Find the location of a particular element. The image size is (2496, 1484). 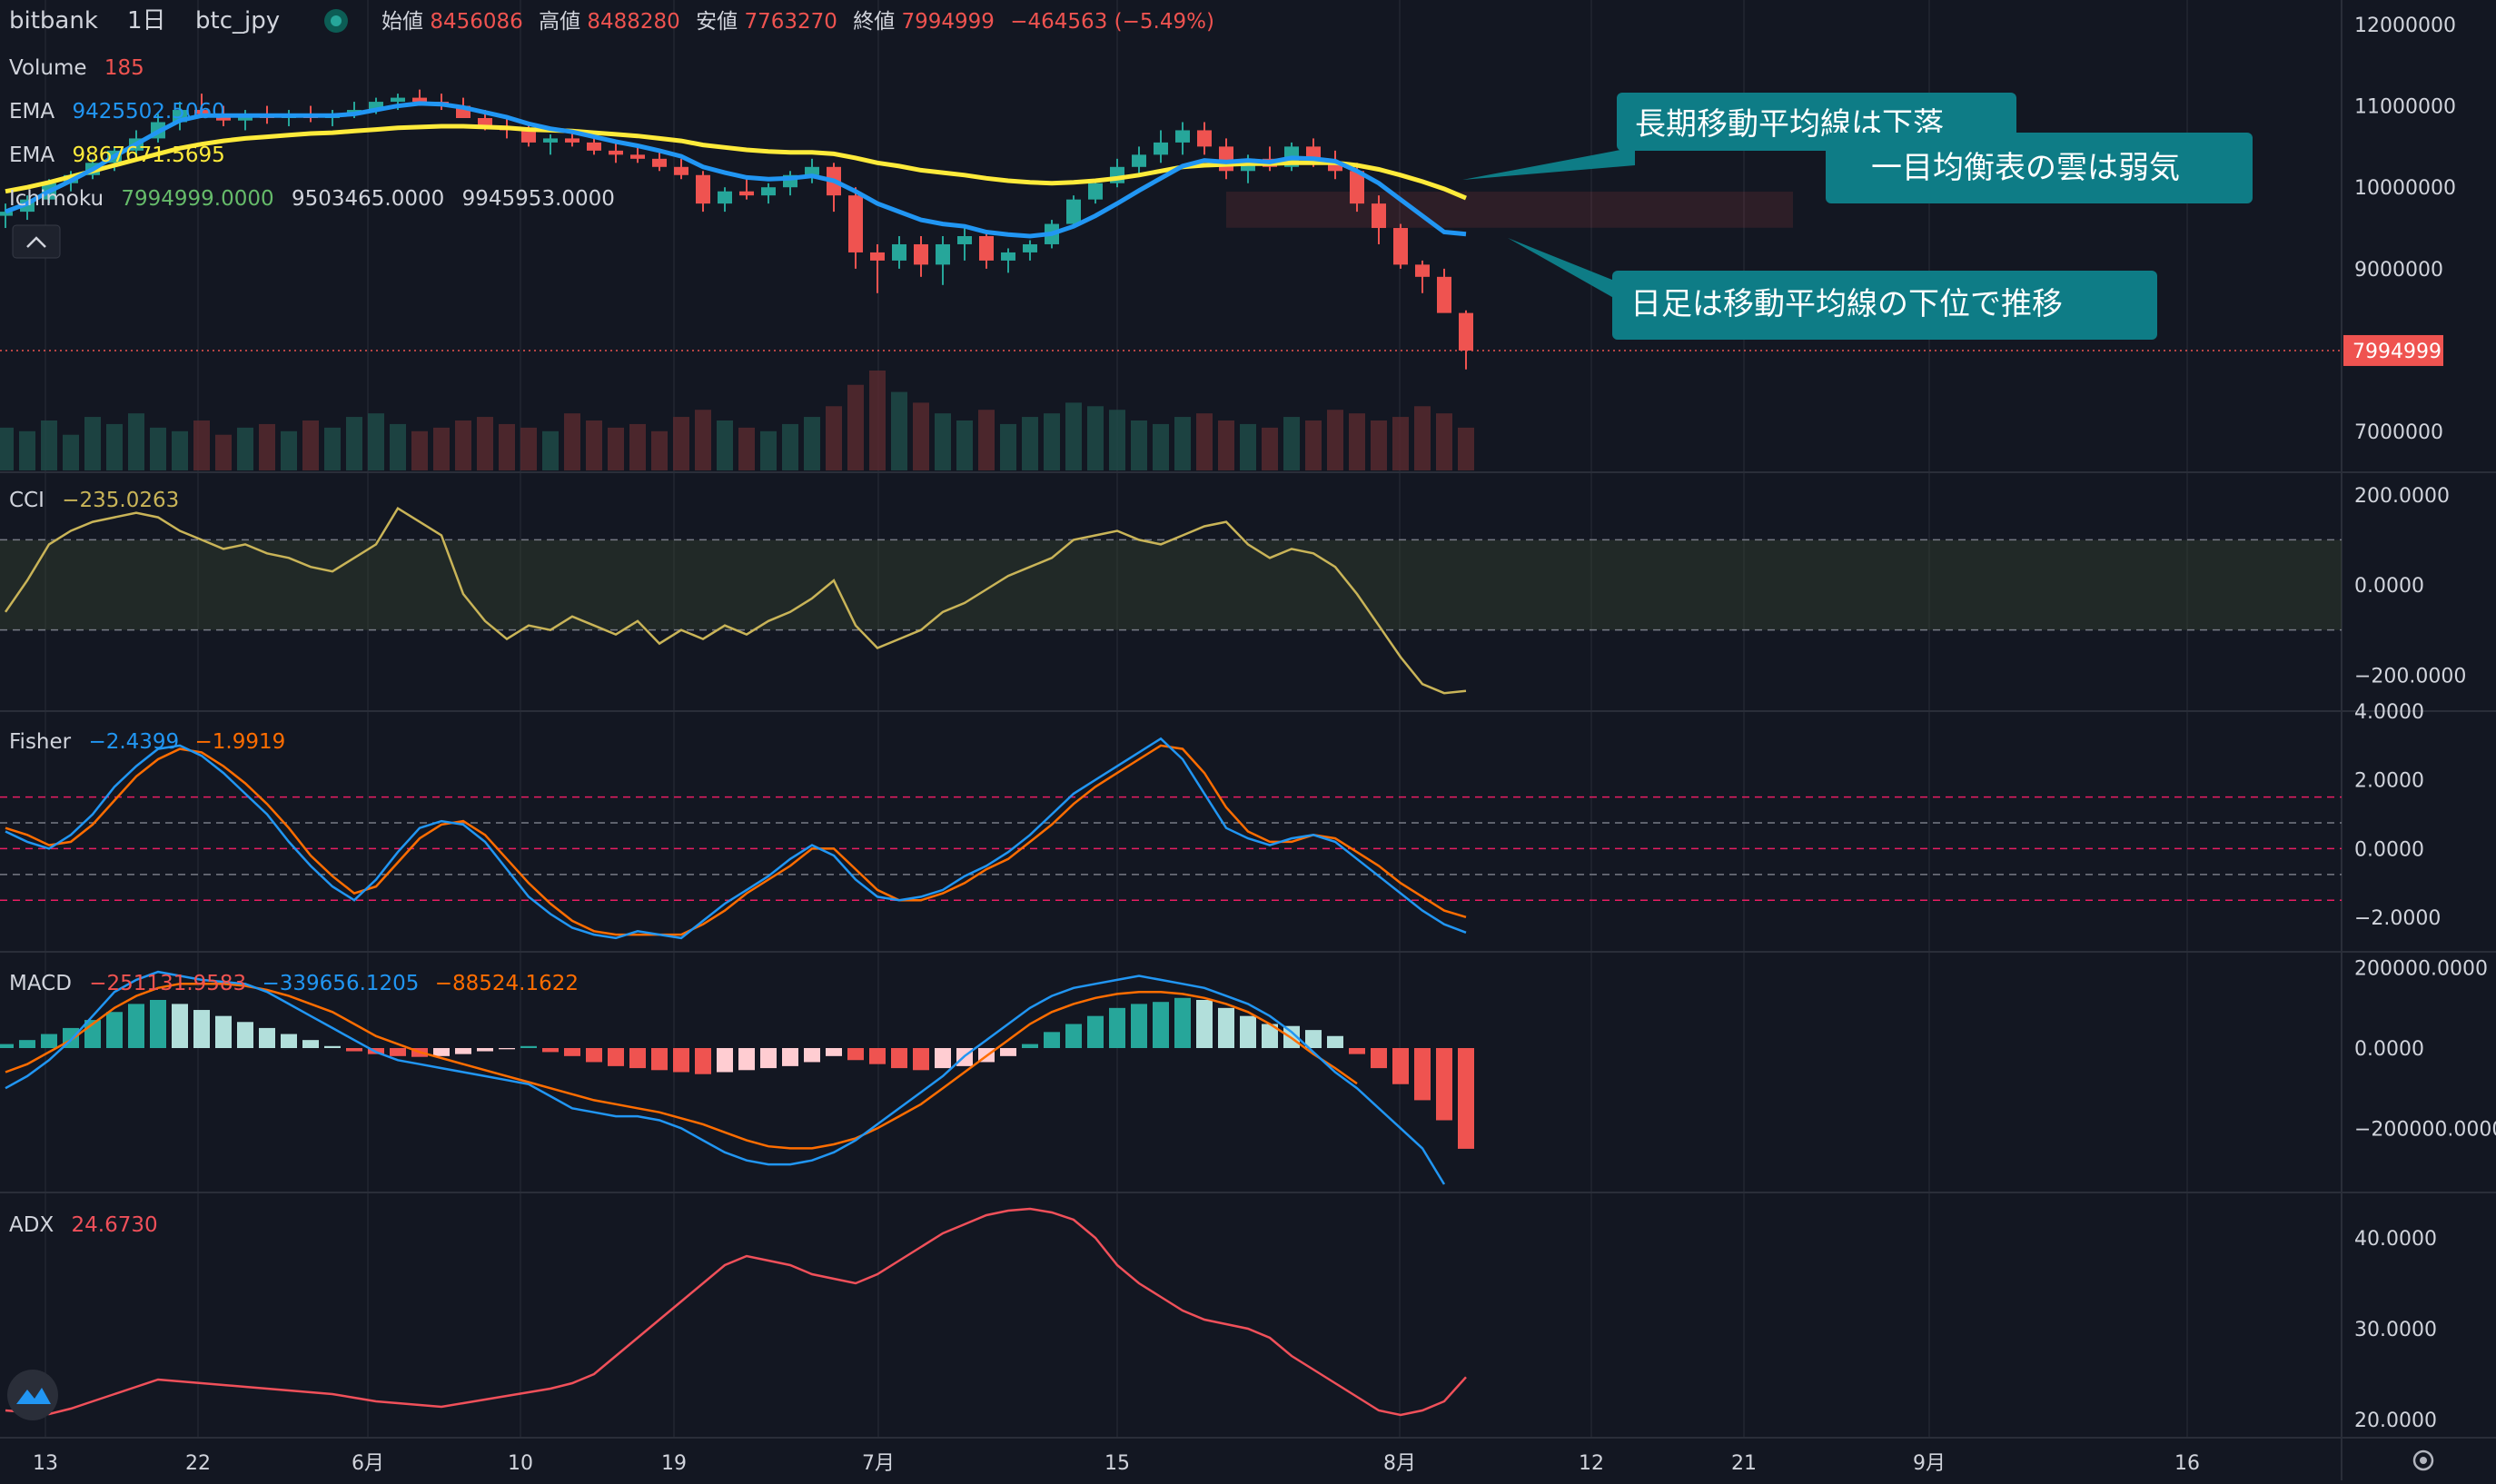

open-label: 始値 is located at coordinates (402, 22).